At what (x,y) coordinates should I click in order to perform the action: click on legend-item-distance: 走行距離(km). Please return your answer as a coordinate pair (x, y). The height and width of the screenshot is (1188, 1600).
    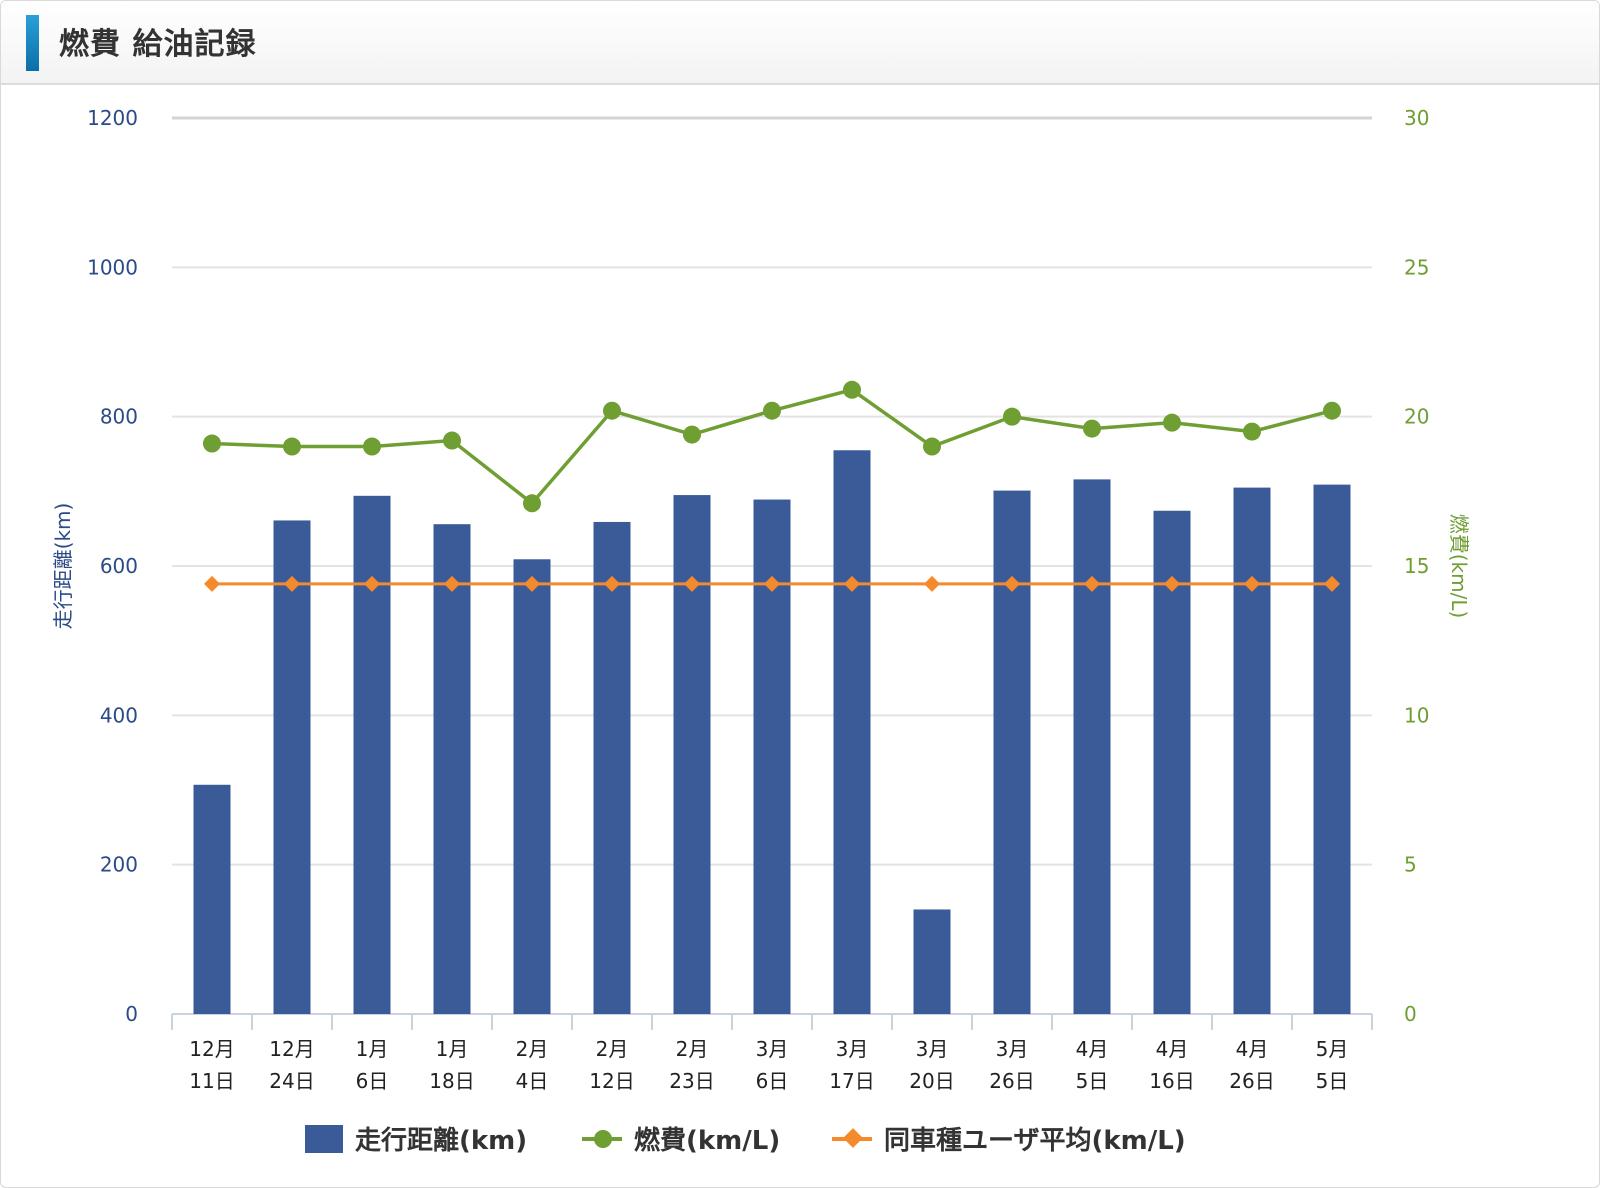
    Looking at the image, I should click on (416, 1138).